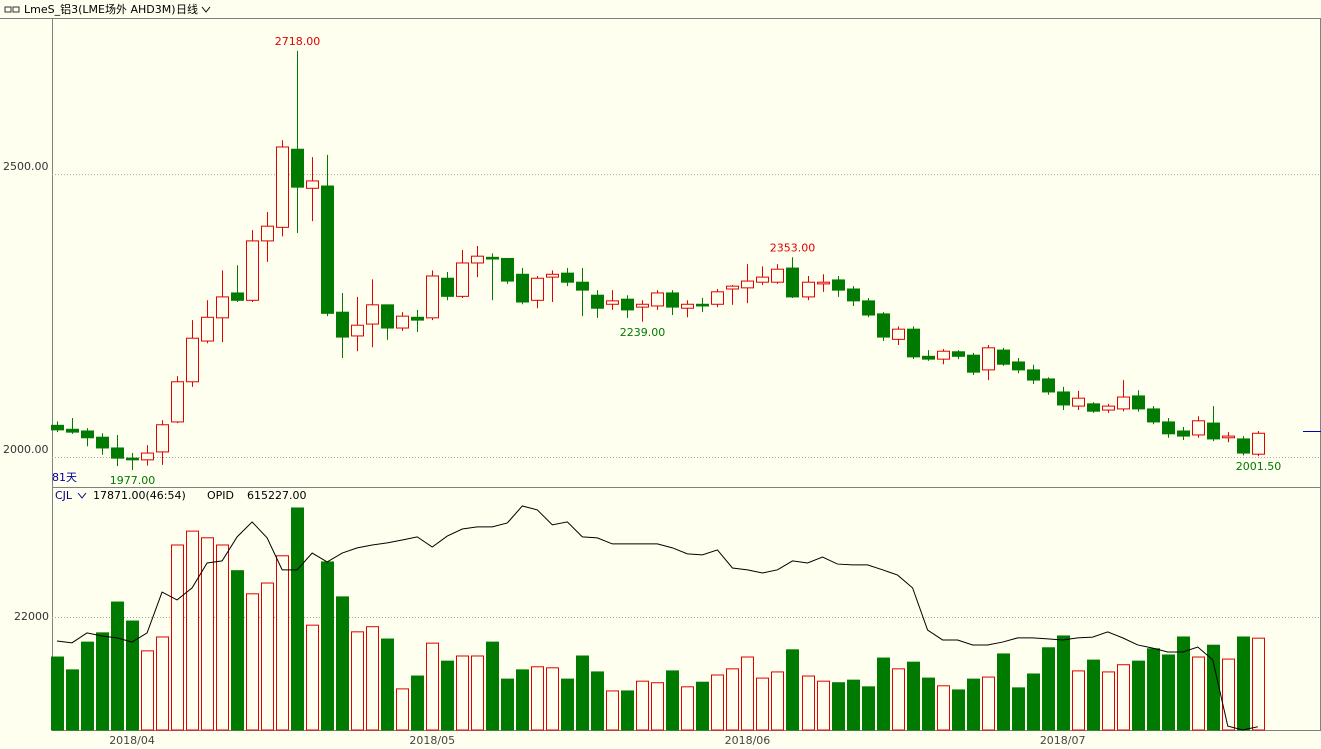 This screenshot has width=1321, height=749. Describe the element at coordinates (64, 495) in the screenshot. I see `indicator-name: CJL` at that location.